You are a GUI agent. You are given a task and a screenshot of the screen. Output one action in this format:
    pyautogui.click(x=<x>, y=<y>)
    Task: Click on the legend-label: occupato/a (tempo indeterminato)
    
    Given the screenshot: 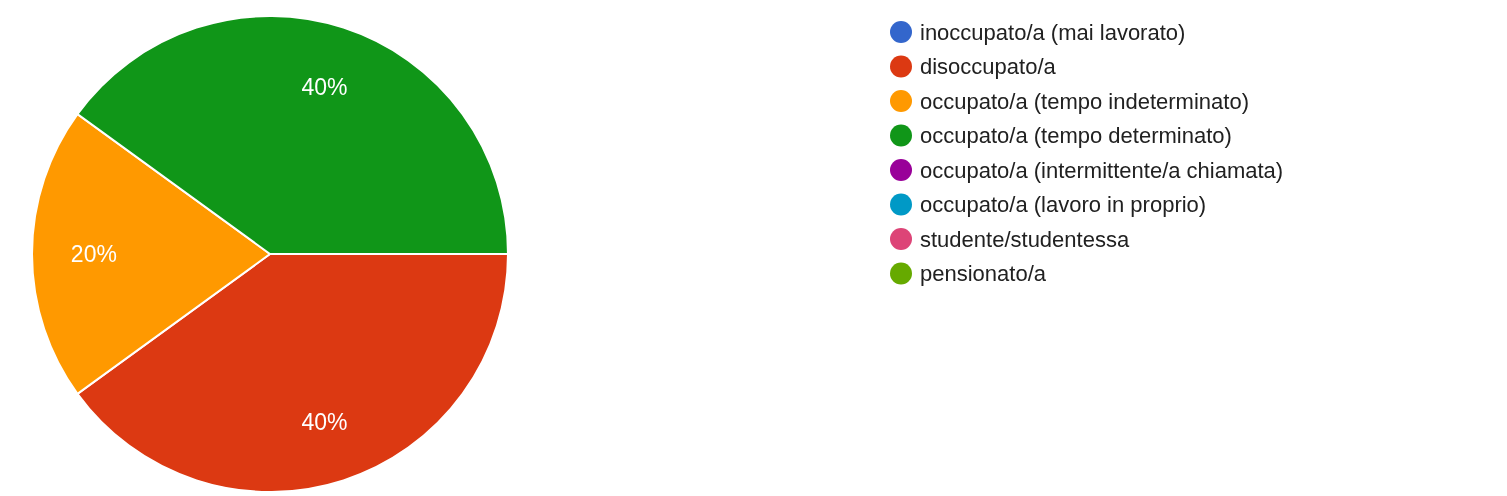 What is the action you would take?
    pyautogui.click(x=1084, y=101)
    